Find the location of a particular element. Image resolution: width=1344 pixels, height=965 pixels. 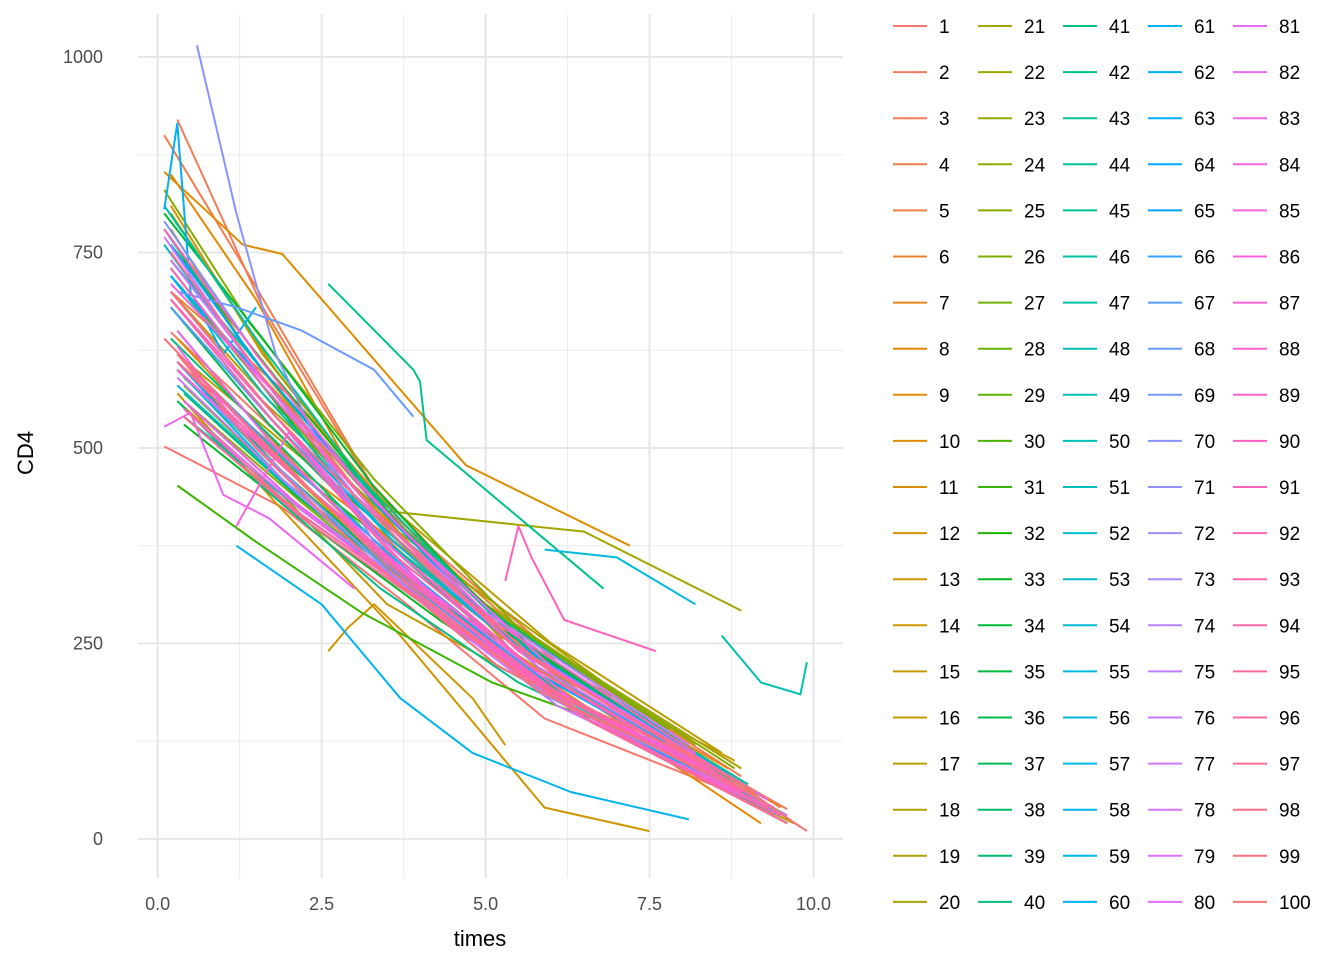

legend-item: 56 is located at coordinates (1096, 719).